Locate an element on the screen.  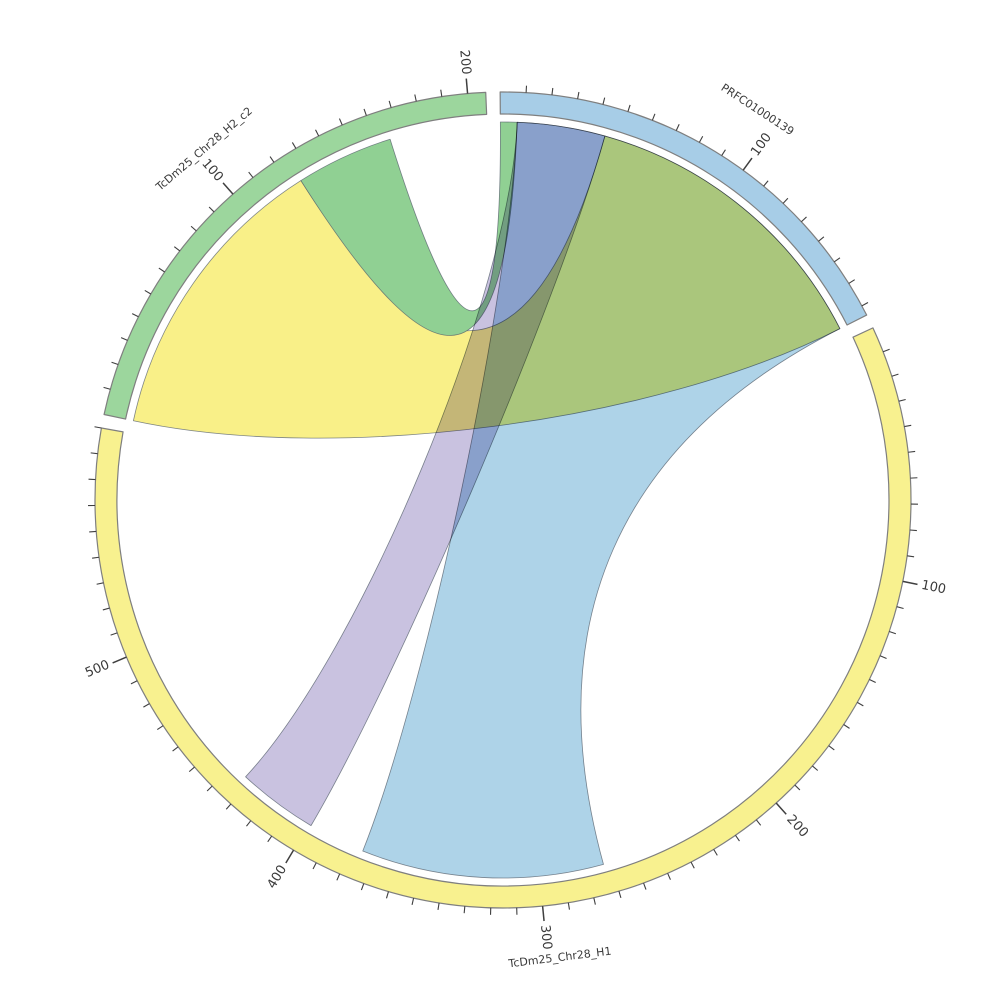
ribbon-green-h2c2-to-prfc is located at coordinates (409, 228).